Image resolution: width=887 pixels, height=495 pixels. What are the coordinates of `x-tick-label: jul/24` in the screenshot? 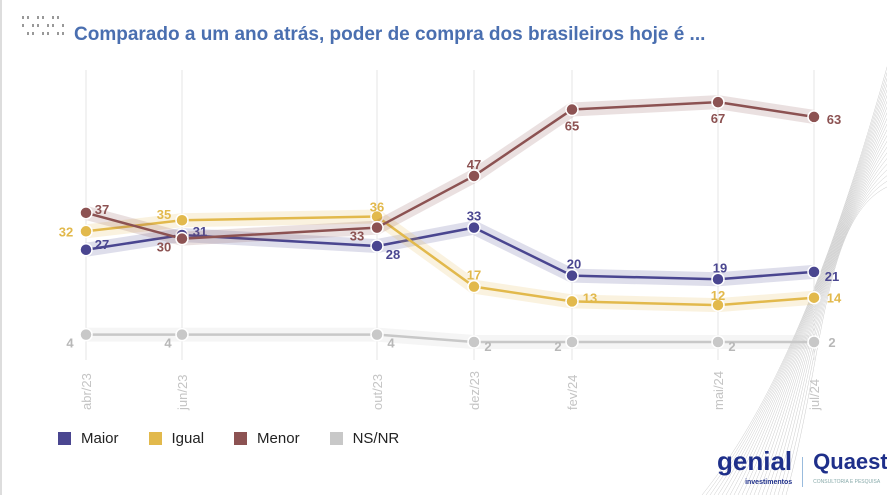 It's located at (814, 395).